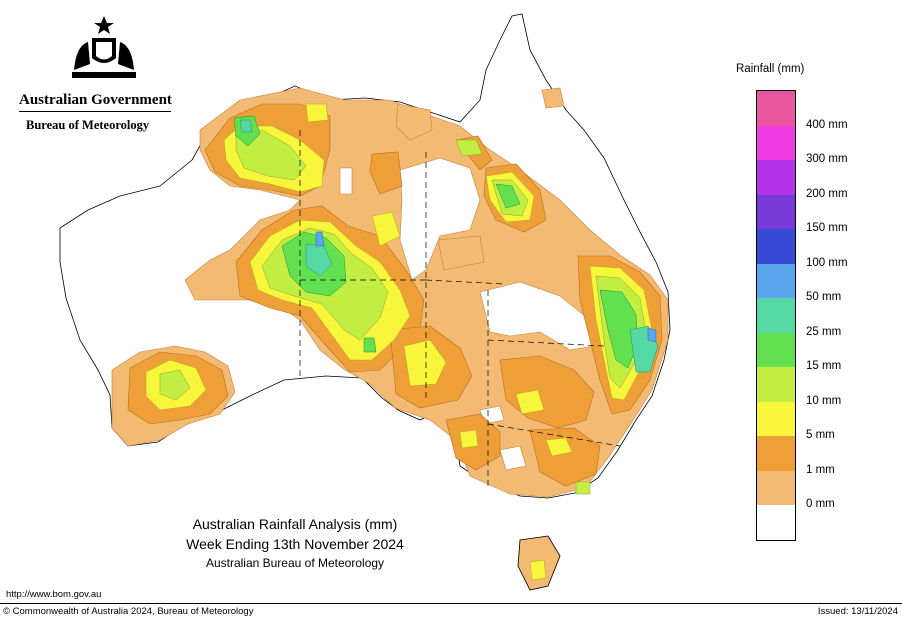  Describe the element at coordinates (295, 524) in the screenshot. I see `map-title: Australian Rainfall Analysis (mm)` at that location.